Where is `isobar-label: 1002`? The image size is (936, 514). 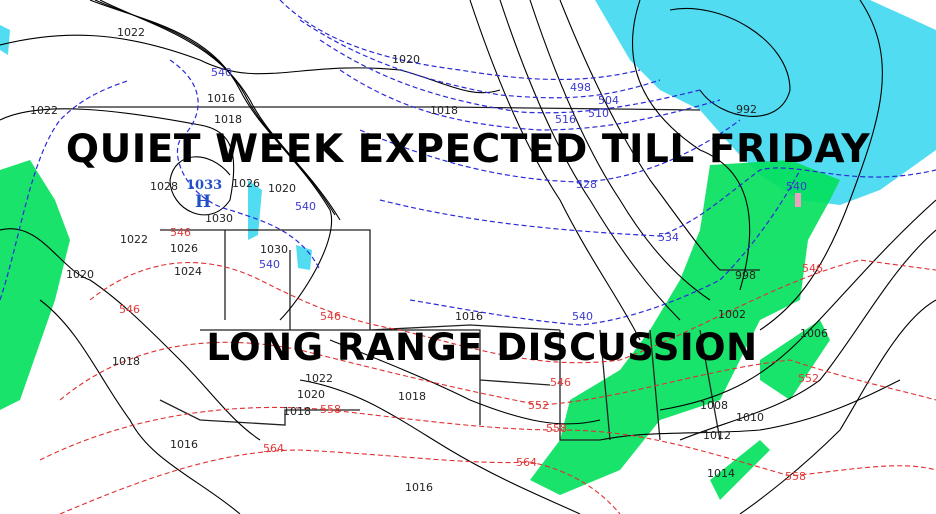
isobar-label: 1002 is located at coordinates (732, 314).